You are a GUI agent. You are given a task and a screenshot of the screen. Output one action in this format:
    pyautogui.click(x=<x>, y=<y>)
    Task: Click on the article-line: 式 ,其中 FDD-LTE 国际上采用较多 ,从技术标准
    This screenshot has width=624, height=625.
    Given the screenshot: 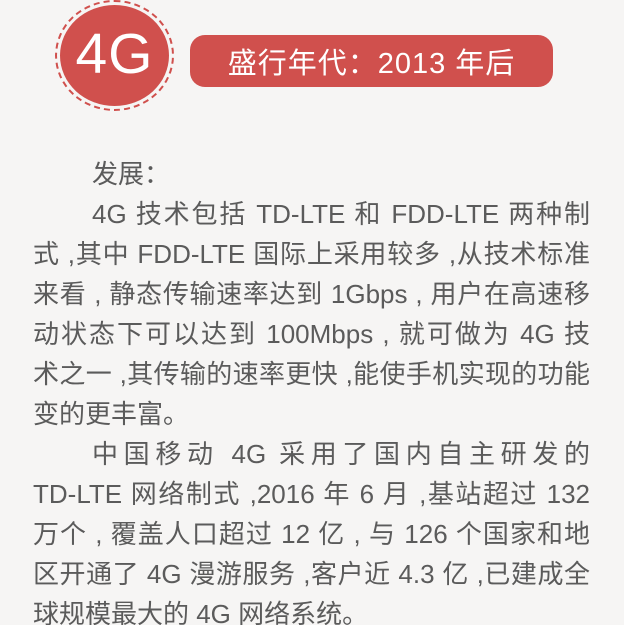 What is the action you would take?
    pyautogui.click(x=311, y=254)
    